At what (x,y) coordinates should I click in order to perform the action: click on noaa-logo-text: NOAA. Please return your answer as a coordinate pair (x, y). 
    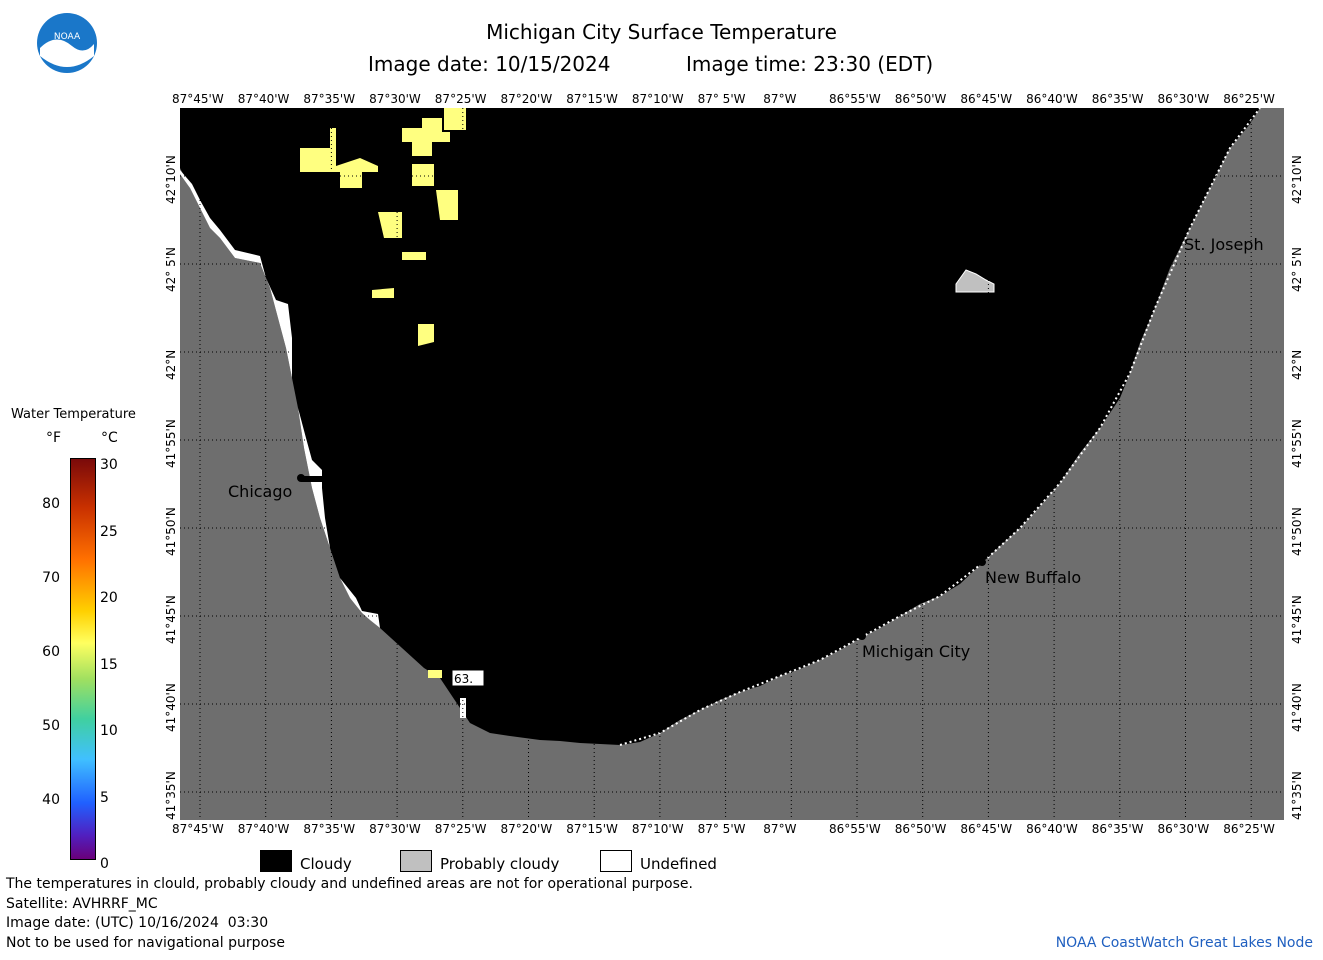
    Looking at the image, I should click on (67, 37).